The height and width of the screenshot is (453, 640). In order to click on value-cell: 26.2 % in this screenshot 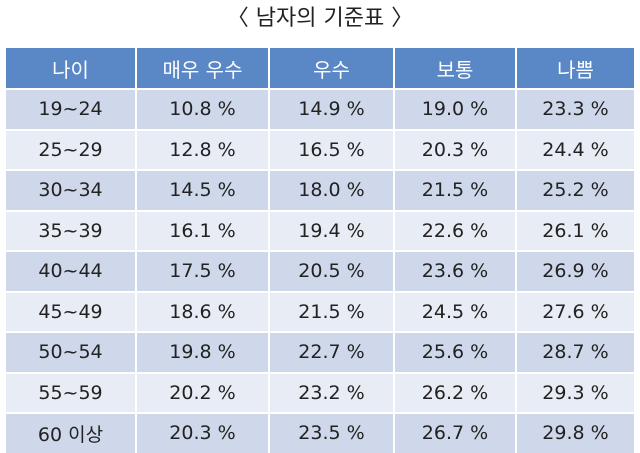, I will do `click(455, 392)`.